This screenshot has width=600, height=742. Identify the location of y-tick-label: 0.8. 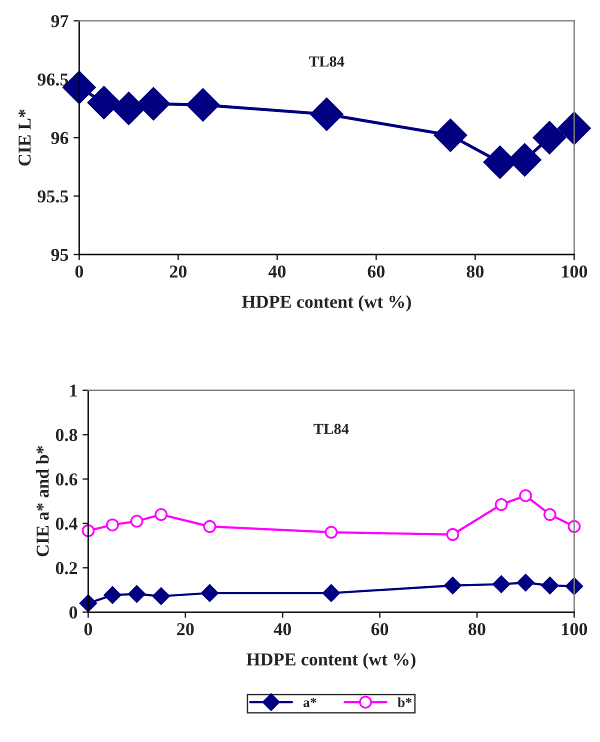
(67, 435).